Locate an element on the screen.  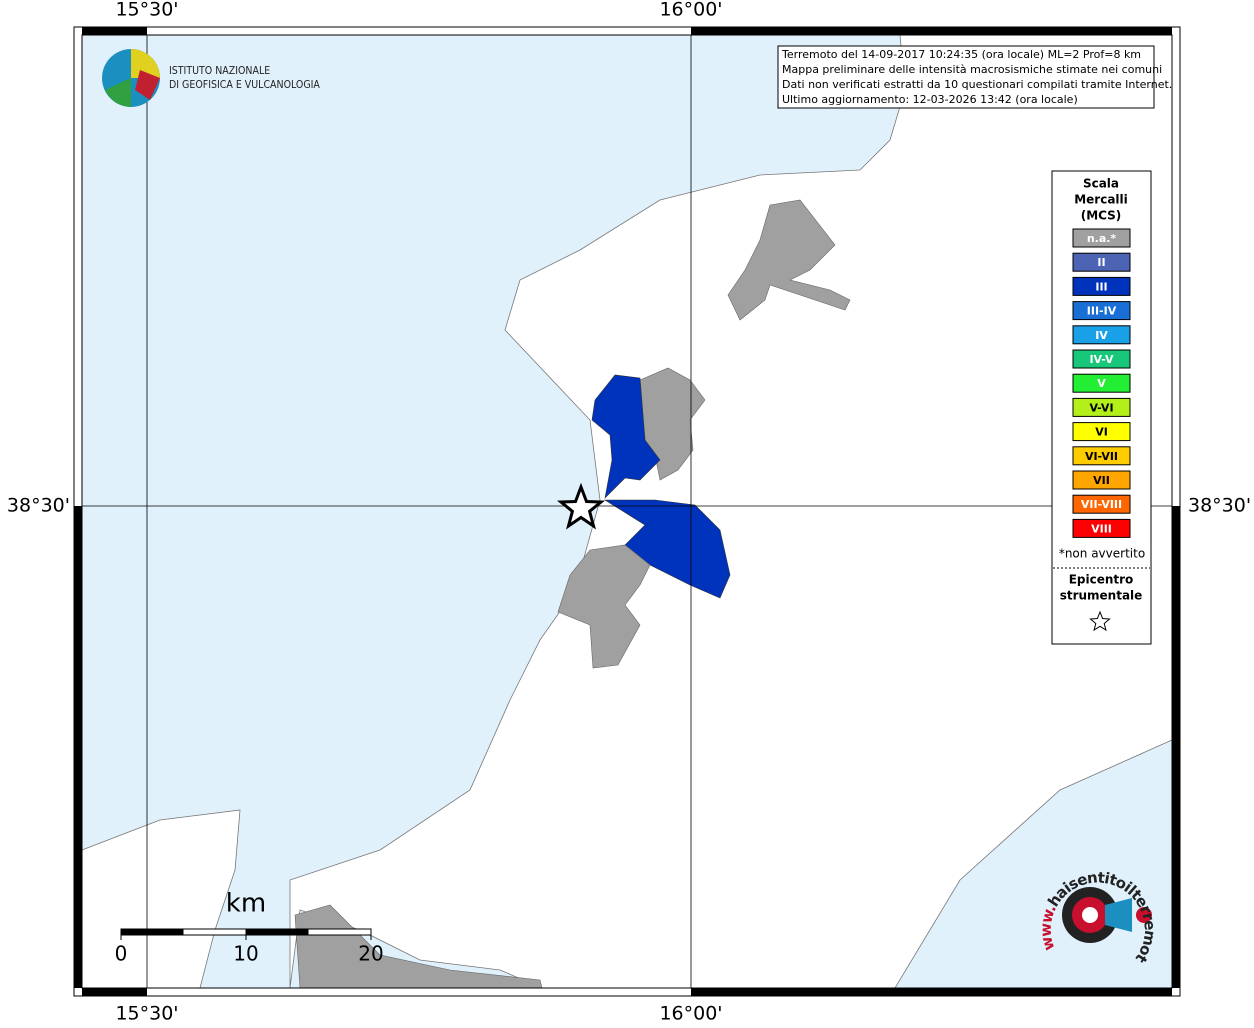
legend-title: Scala is located at coordinates (1101, 184).